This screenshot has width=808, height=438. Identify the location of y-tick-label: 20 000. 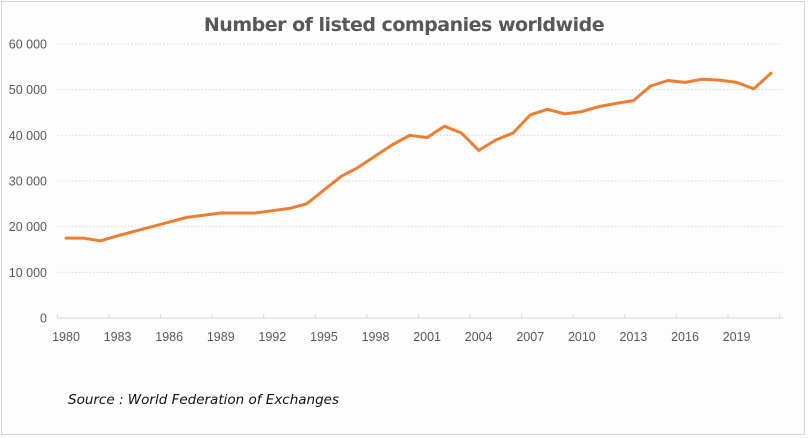
(28, 227).